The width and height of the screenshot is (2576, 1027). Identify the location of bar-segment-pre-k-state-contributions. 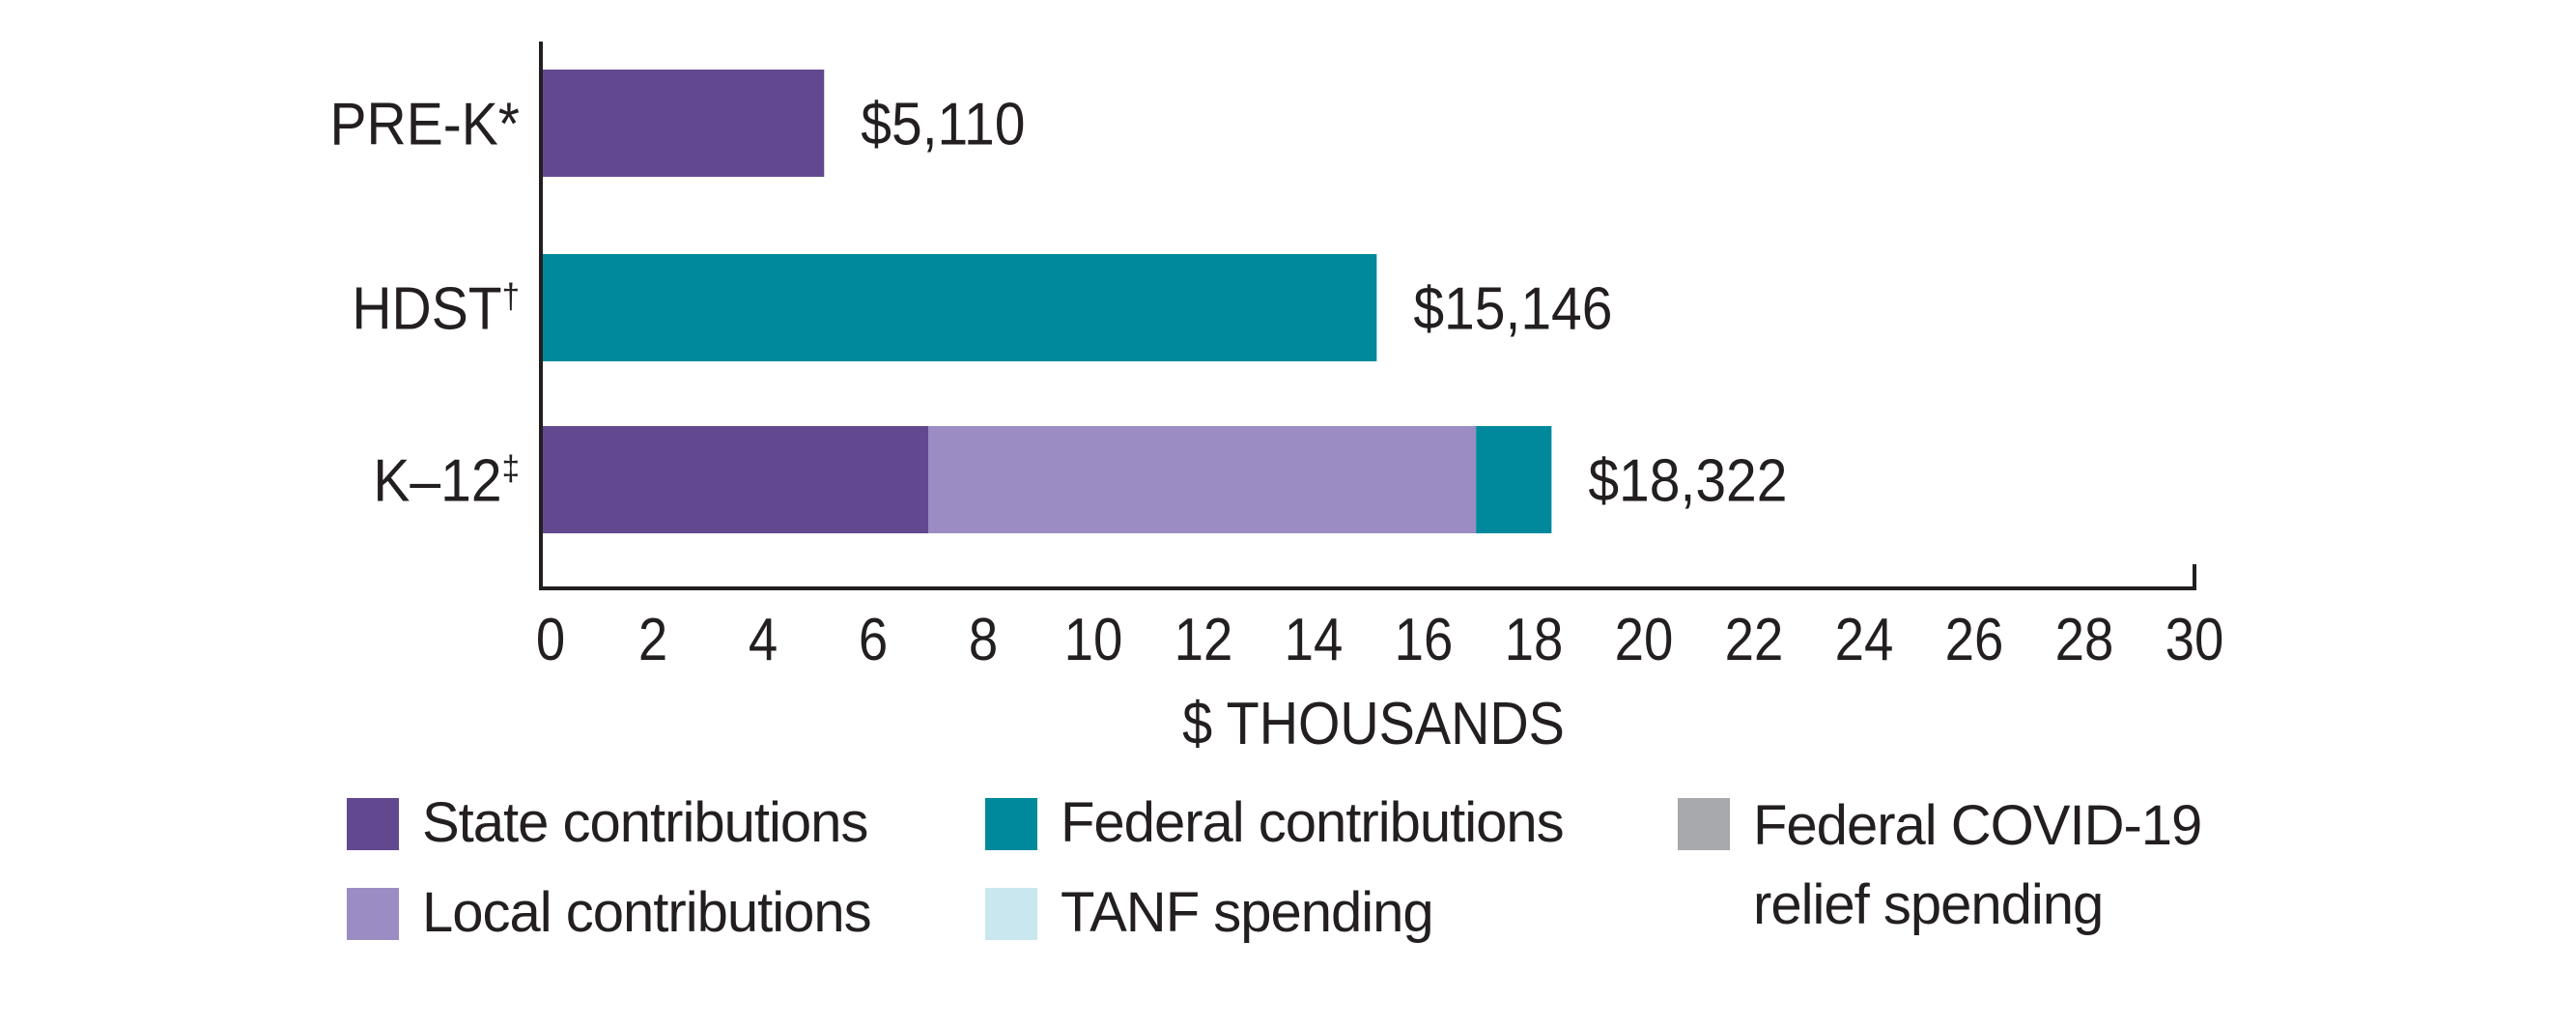
(684, 123).